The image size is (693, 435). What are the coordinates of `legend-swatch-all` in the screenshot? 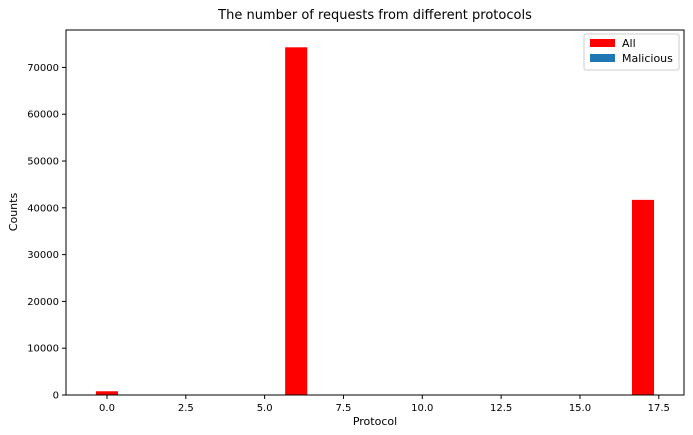 It's located at (602, 43).